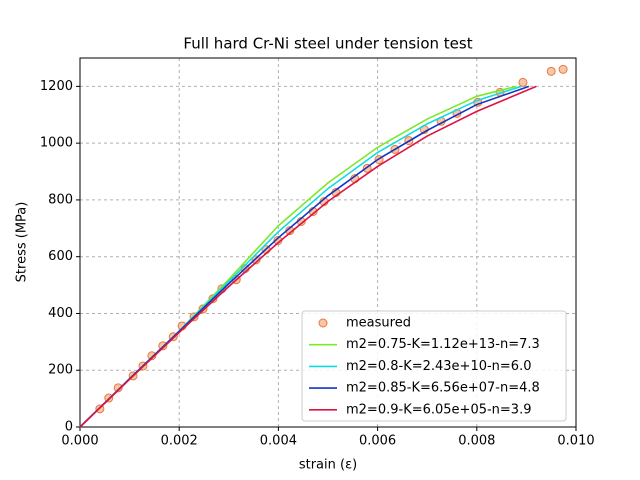 The image size is (640, 480). What do you see at coordinates (60, 256) in the screenshot?
I see `y-tick-label: 600` at bounding box center [60, 256].